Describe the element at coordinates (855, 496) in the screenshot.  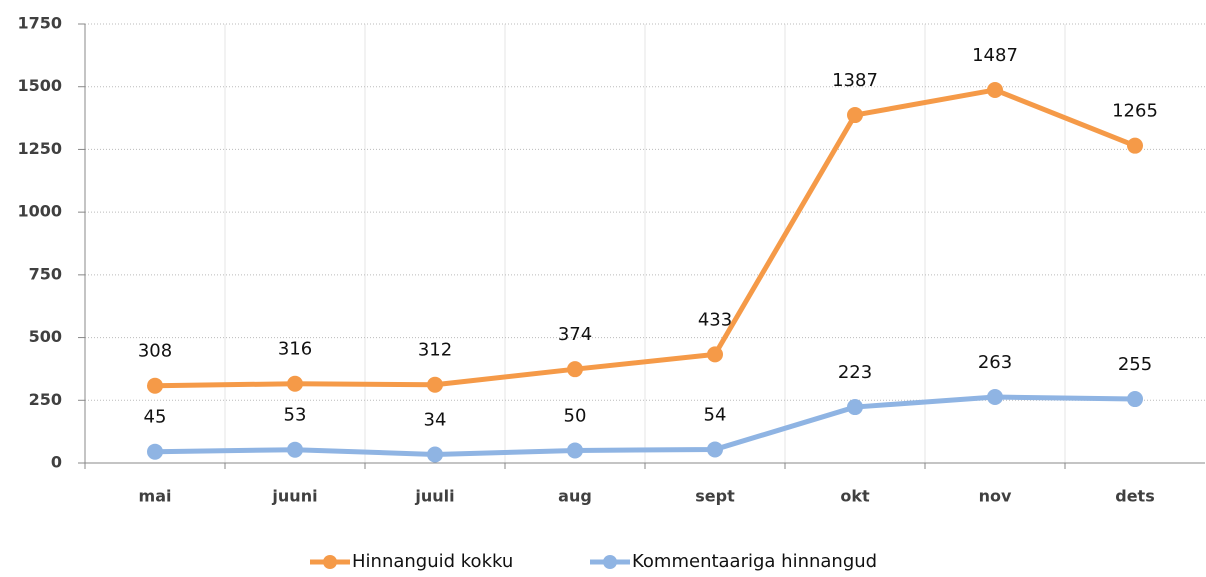
I see `x-tick-label: okt` at that location.